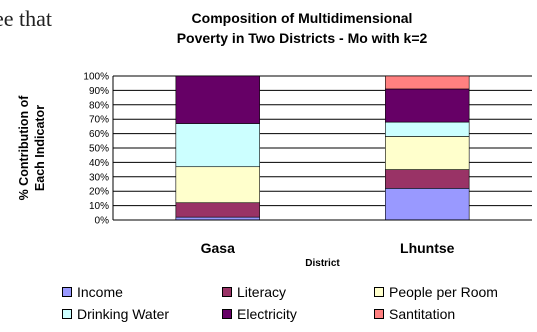  I want to click on legend-item: Electricity, so click(259, 314).